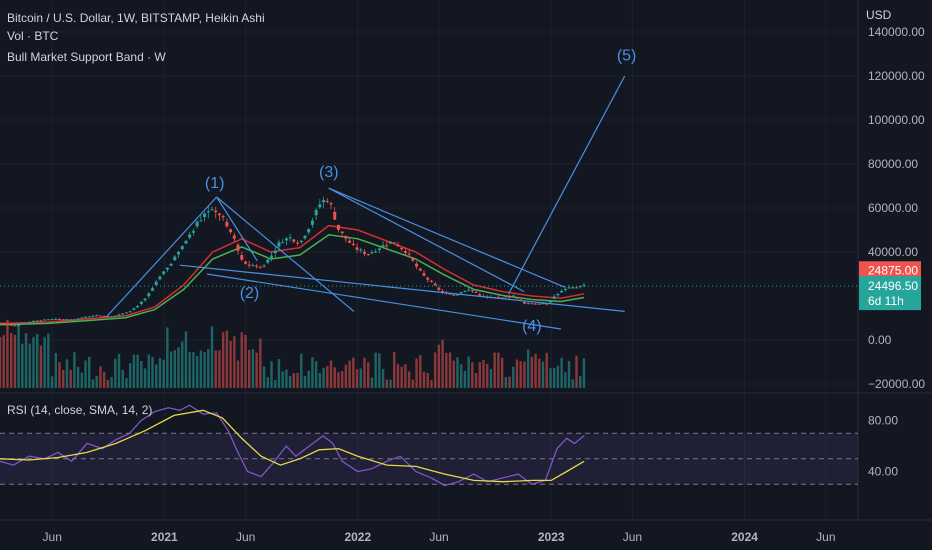 This screenshot has width=932, height=550. What do you see at coordinates (532, 326) in the screenshot?
I see `wave-label: (4)` at bounding box center [532, 326].